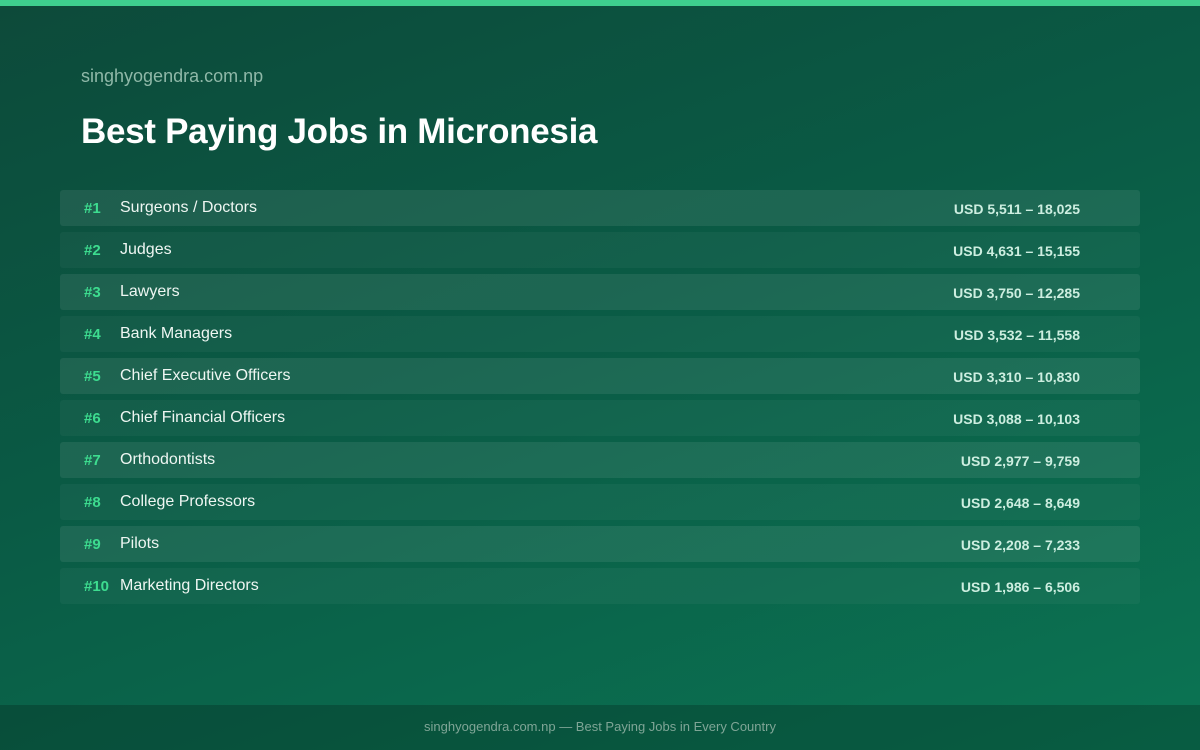 The height and width of the screenshot is (750, 1200). Describe the element at coordinates (1016, 377) in the screenshot. I see `salary-range: USD 3,310 – 10,830` at that location.